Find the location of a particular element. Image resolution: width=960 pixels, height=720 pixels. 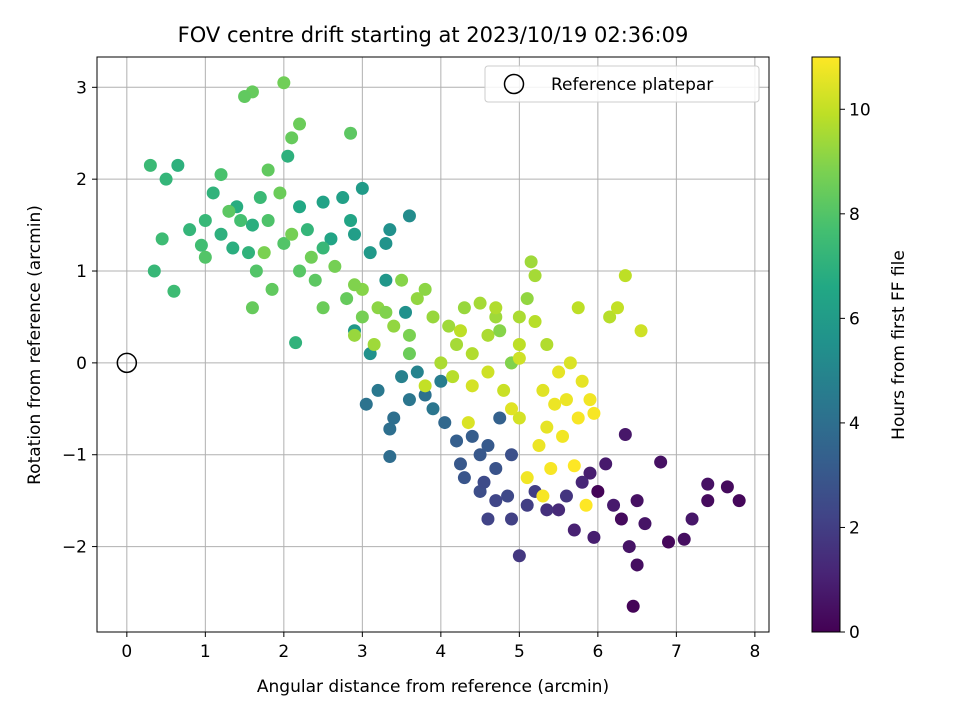

colorbar-ticks: 0 2 4 6 8 10 is located at coordinates (855, 371).